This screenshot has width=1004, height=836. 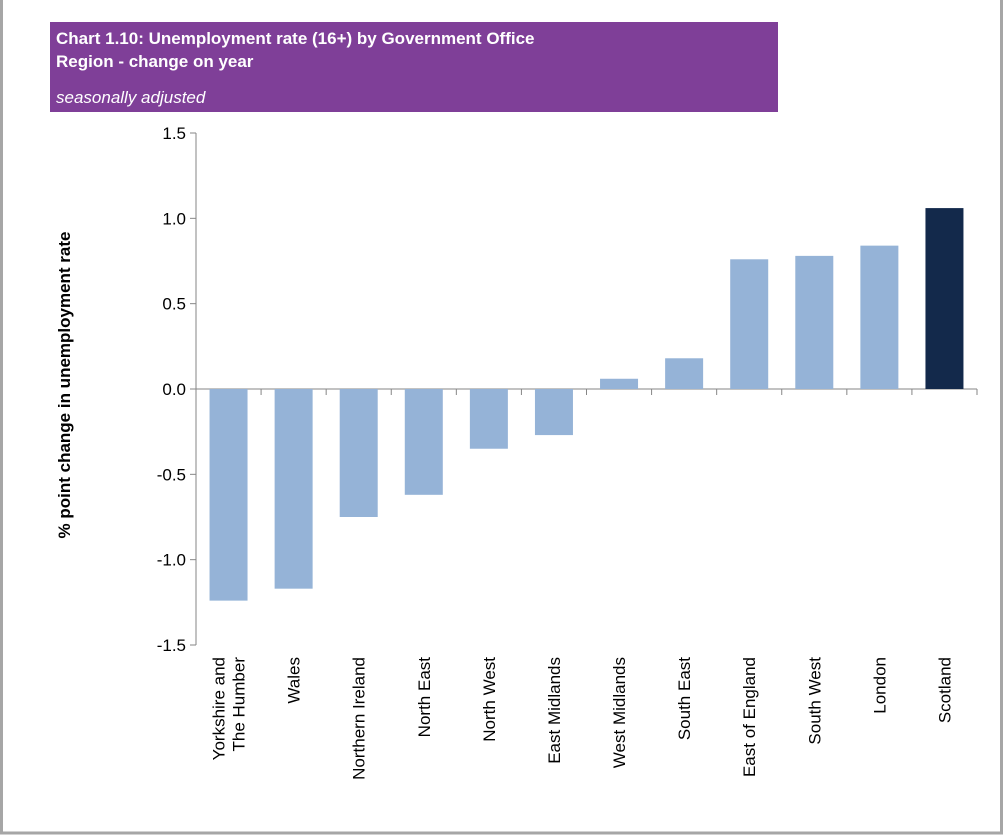 I want to click on y-tick-label: 1.5, so click(x=174, y=133).